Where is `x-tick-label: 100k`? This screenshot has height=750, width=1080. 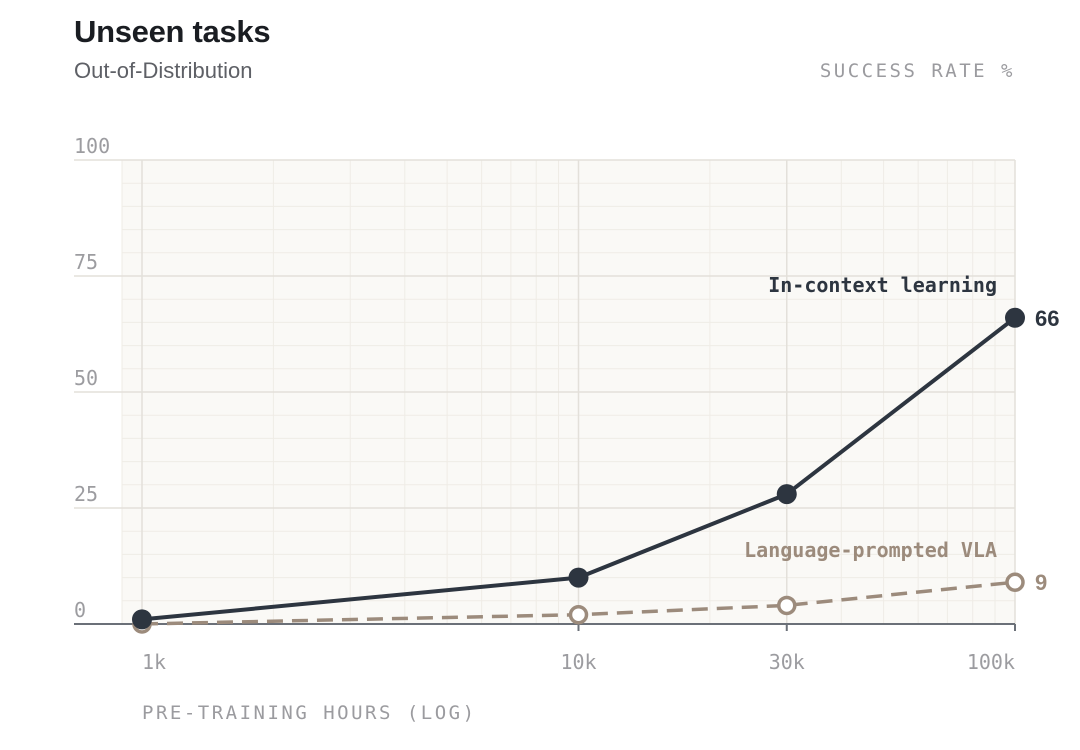 x-tick-label: 100k is located at coordinates (991, 662).